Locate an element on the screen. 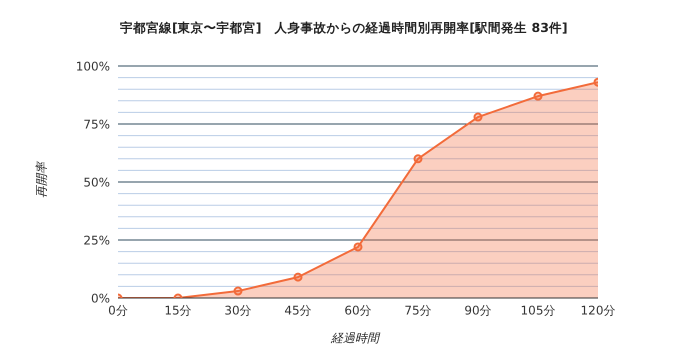 The image size is (700, 350). y-tick-label: 0% is located at coordinates (100, 298).